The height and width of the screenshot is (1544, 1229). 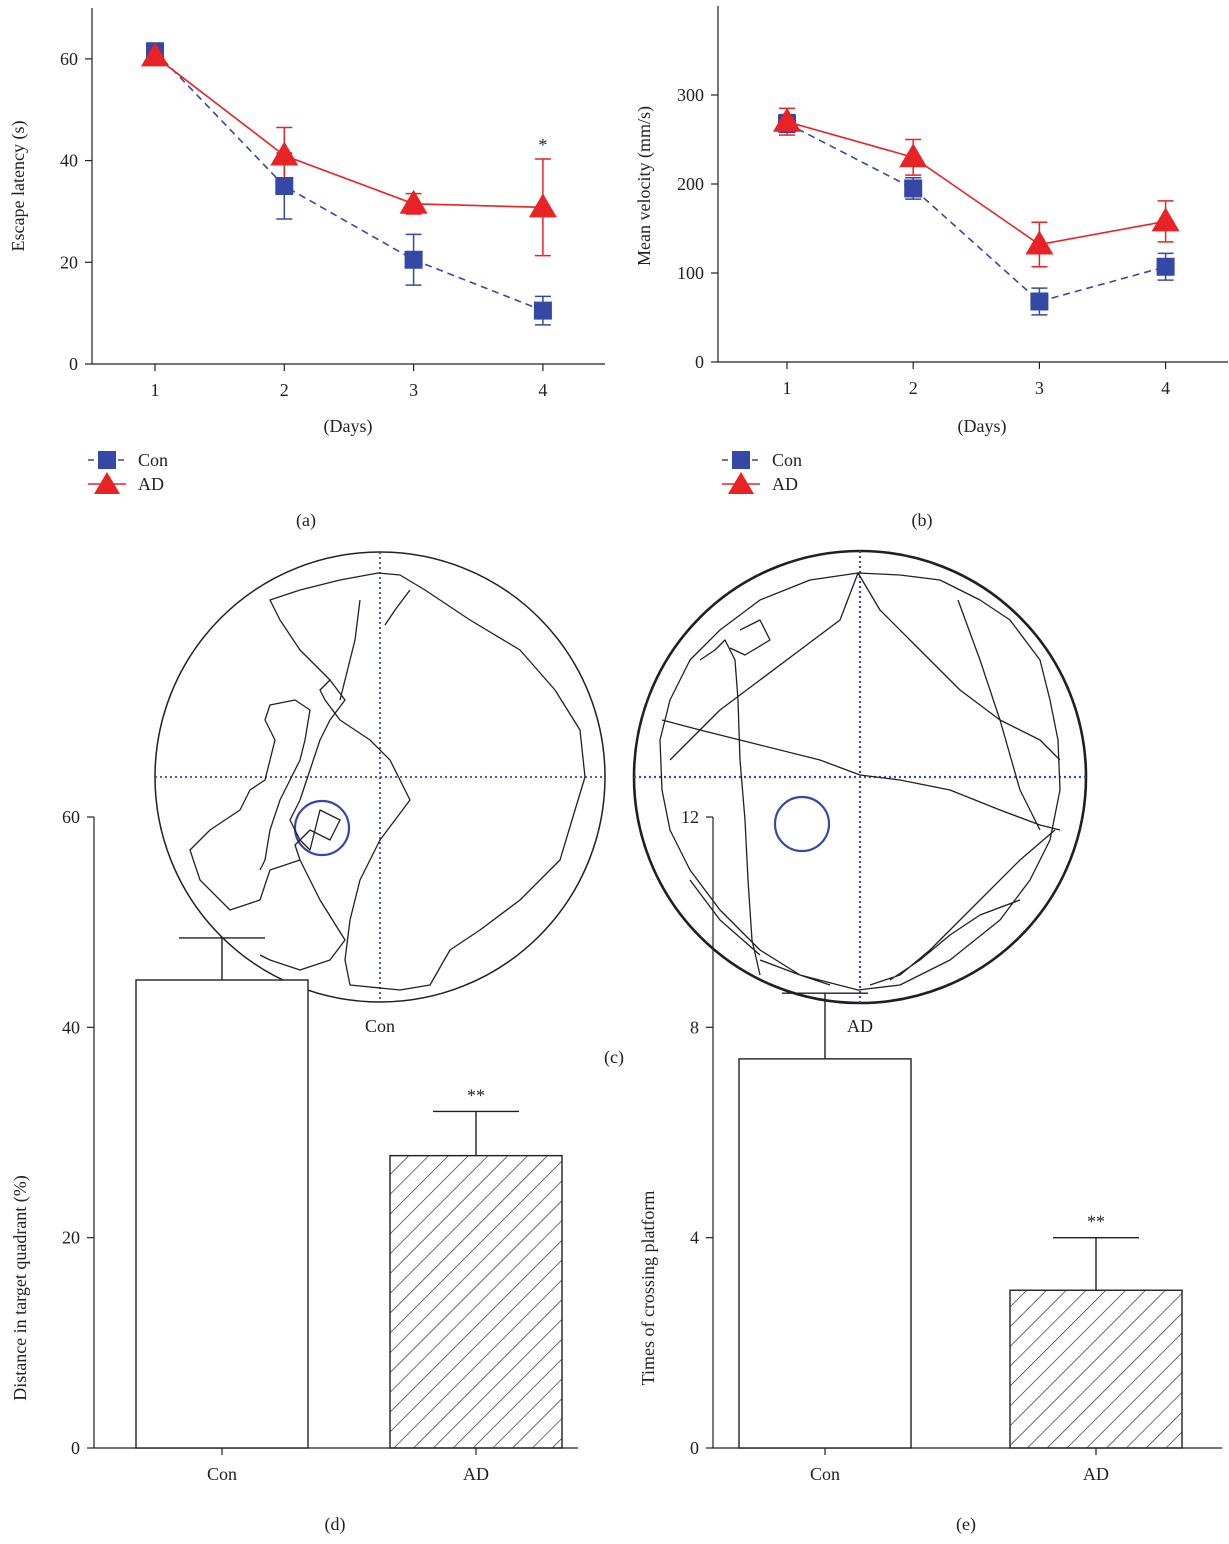 I want to click on y-tick-label: 300, so click(x=690, y=95).